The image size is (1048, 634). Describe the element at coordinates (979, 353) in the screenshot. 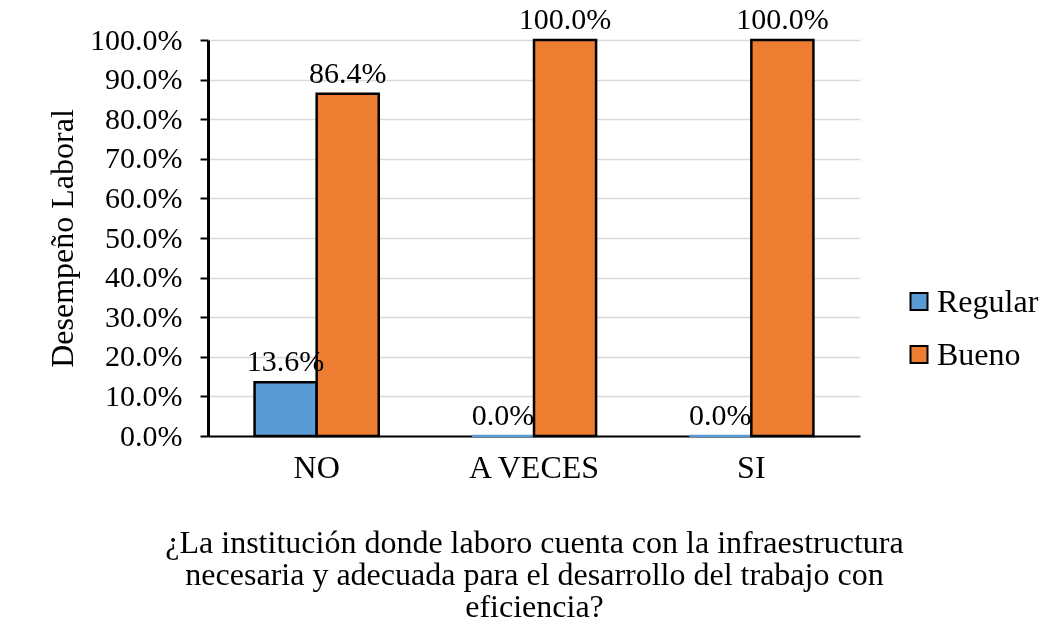

I see `legend-label: Bueno` at that location.